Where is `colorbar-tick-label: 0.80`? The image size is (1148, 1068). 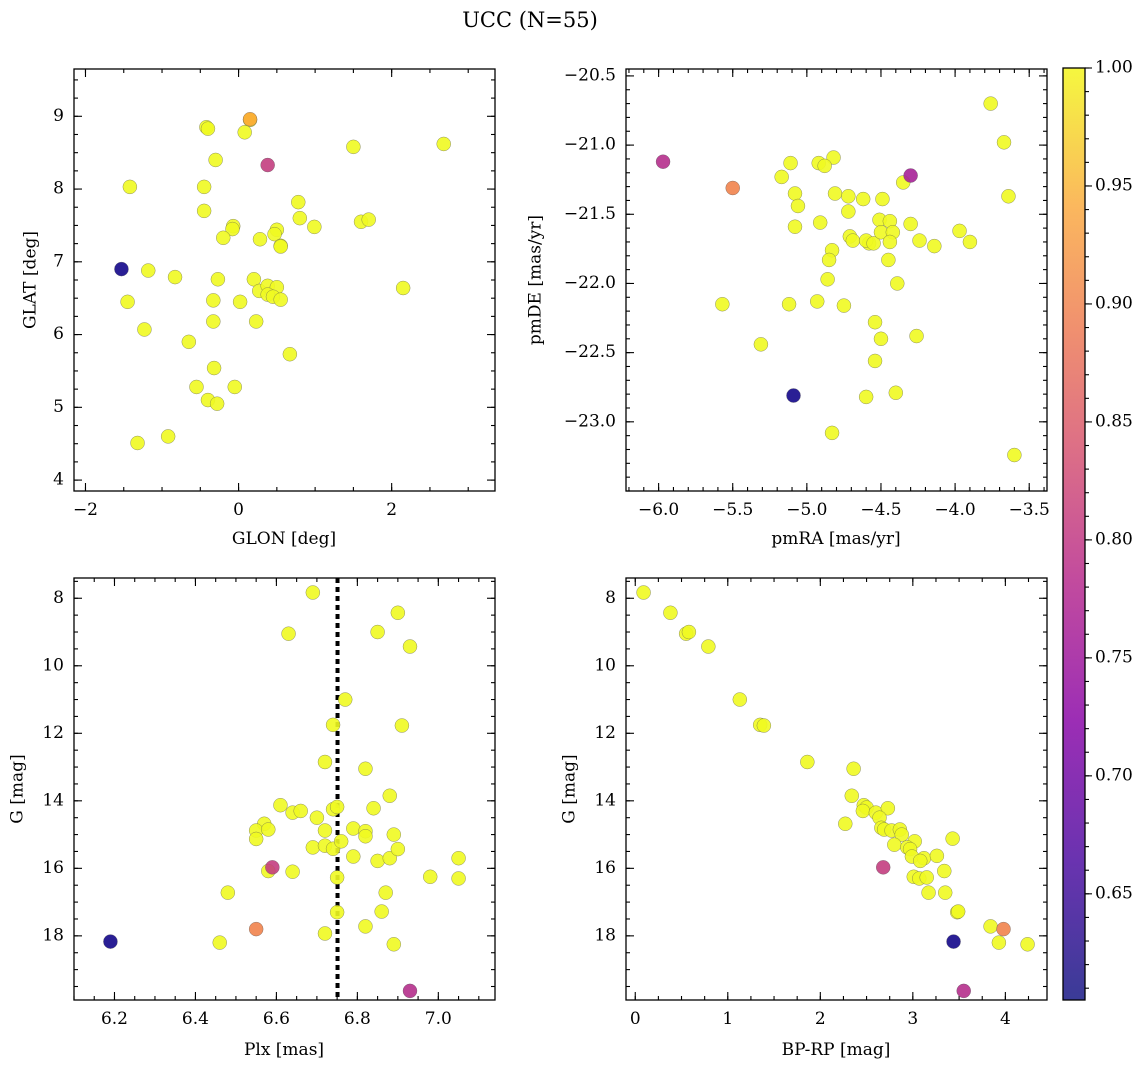
colorbar-tick-label: 0.80 is located at coordinates (1114, 539).